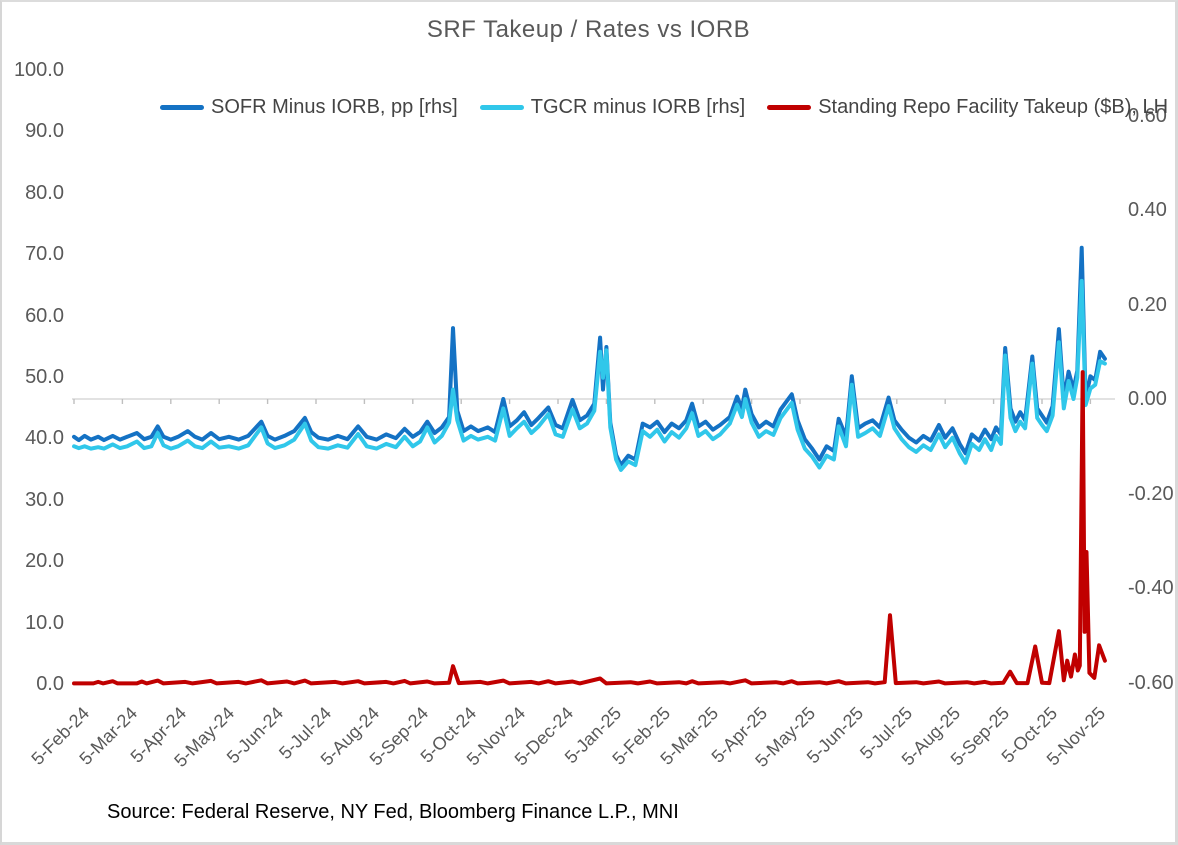 The image size is (1178, 845). What do you see at coordinates (993, 107) in the screenshot?
I see `legend-label-srf: Standing Repo Facility Takeup ($B), LH` at bounding box center [993, 107].